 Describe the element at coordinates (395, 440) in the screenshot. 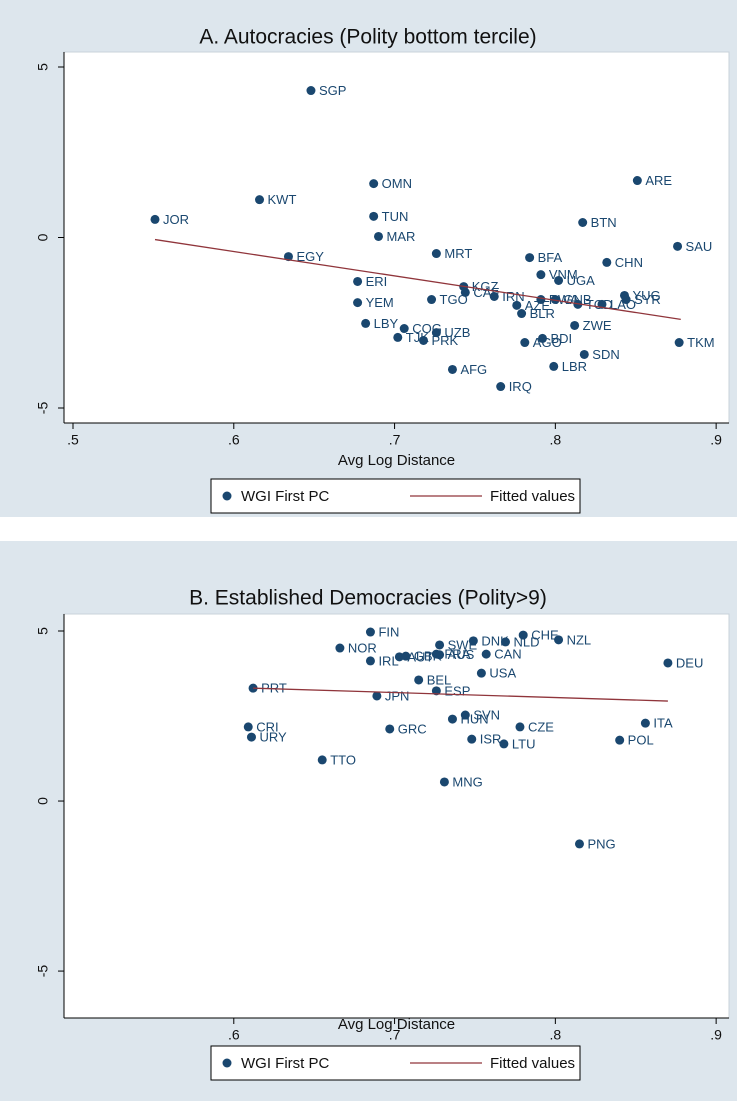

I see `x-tick-label: .7` at that location.